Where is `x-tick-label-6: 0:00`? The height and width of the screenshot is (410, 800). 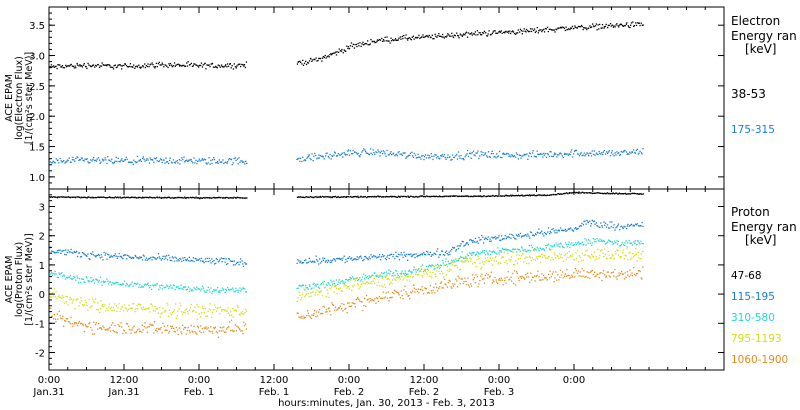
x-tick-label-6: 0:00 is located at coordinates (499, 380).